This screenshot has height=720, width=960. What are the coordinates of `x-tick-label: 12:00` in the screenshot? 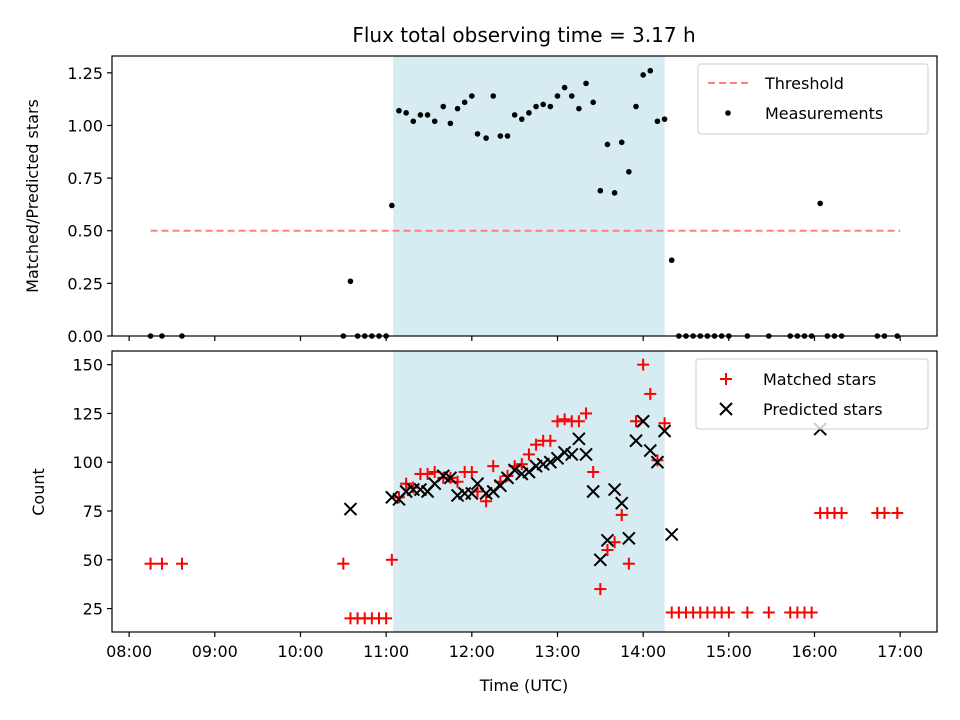 It's located at (472, 651).